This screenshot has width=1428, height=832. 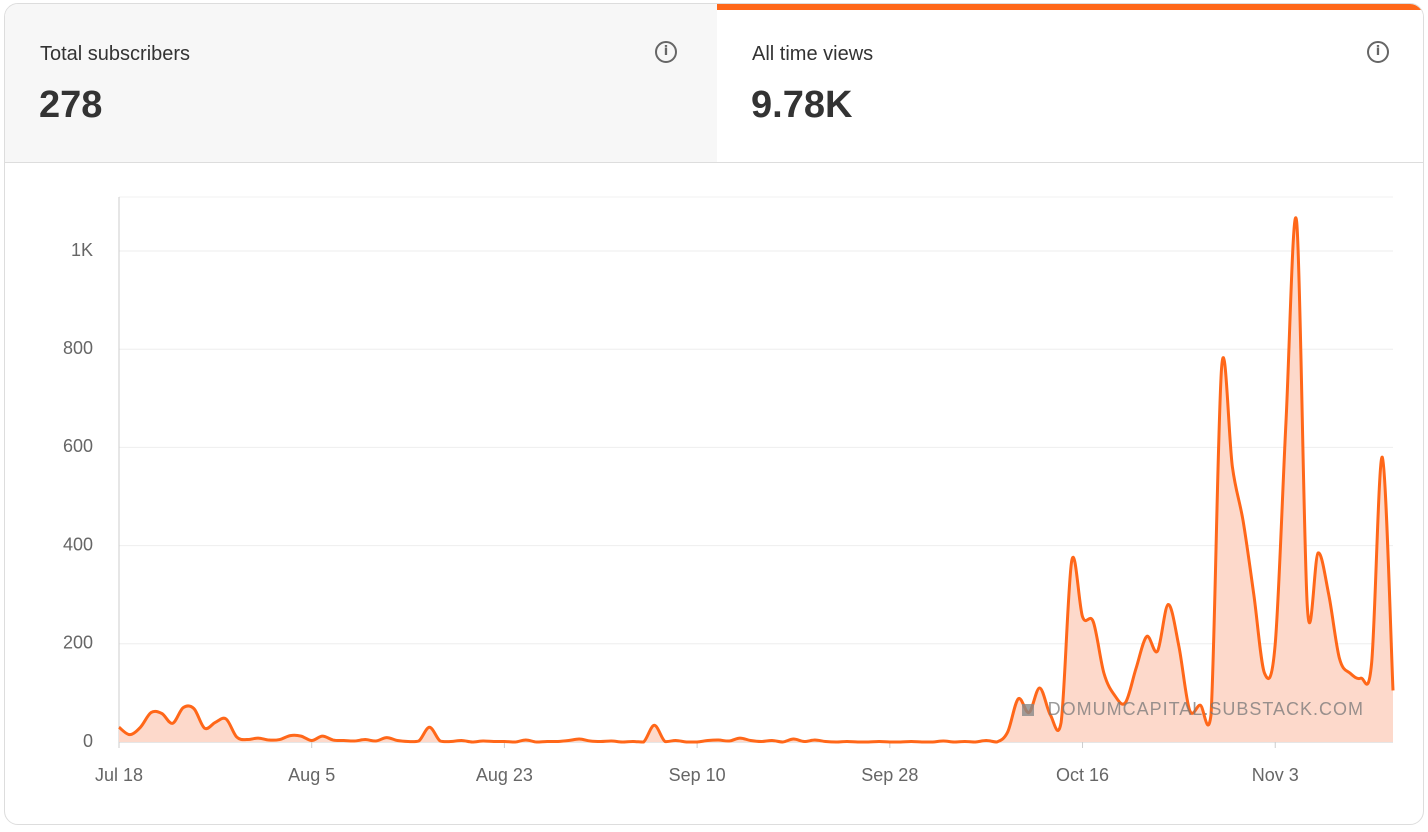 I want to click on x-tick-label: Sep 10, so click(x=697, y=775).